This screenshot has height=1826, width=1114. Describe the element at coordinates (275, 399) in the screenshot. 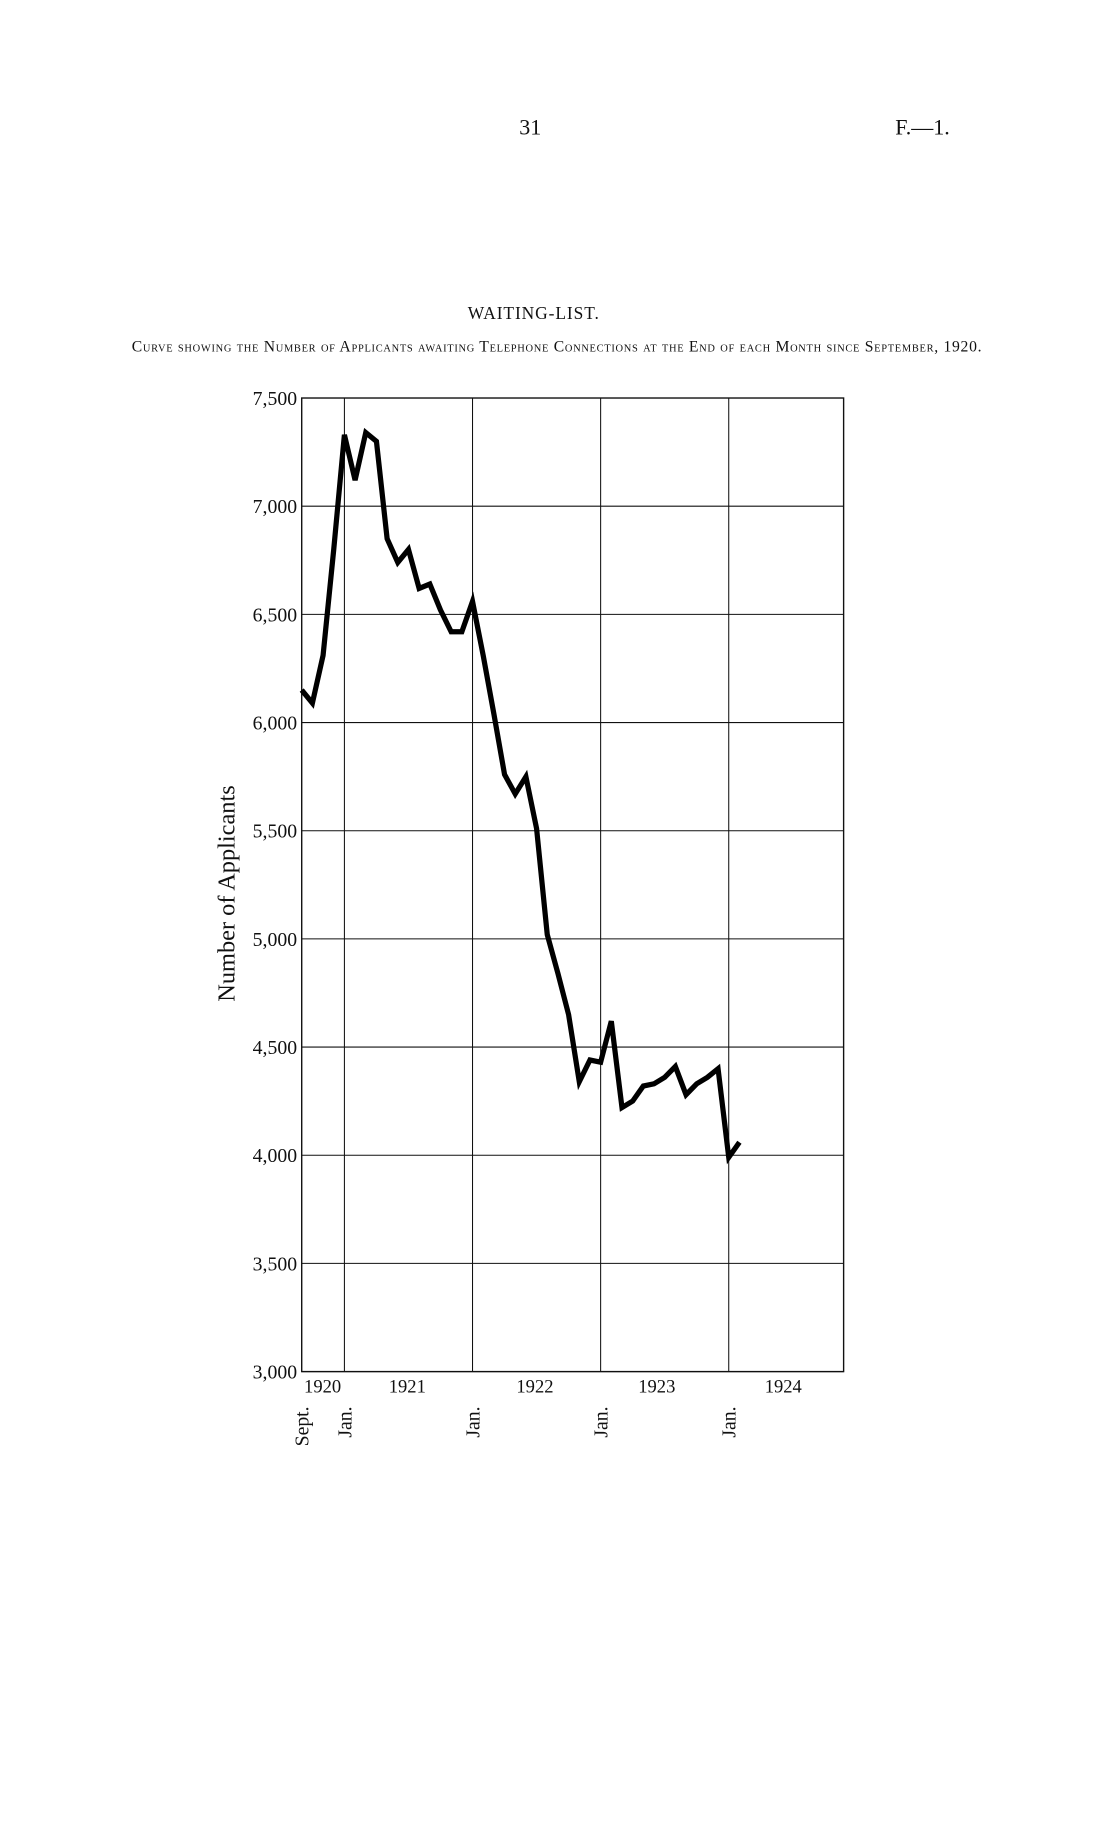

I see `y-tick-label: 7,500` at that location.